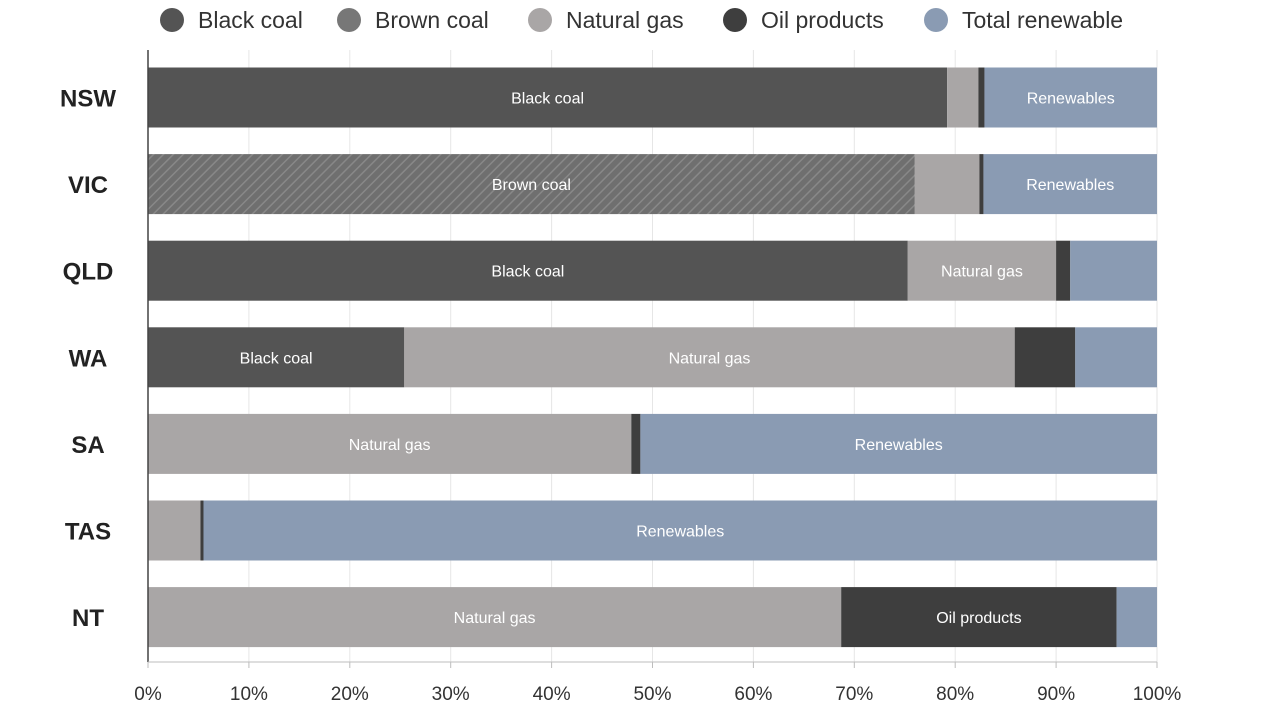 Image resolution: width=1279 pixels, height=725 pixels. I want to click on bar-qld-natural-gas, so click(982, 270).